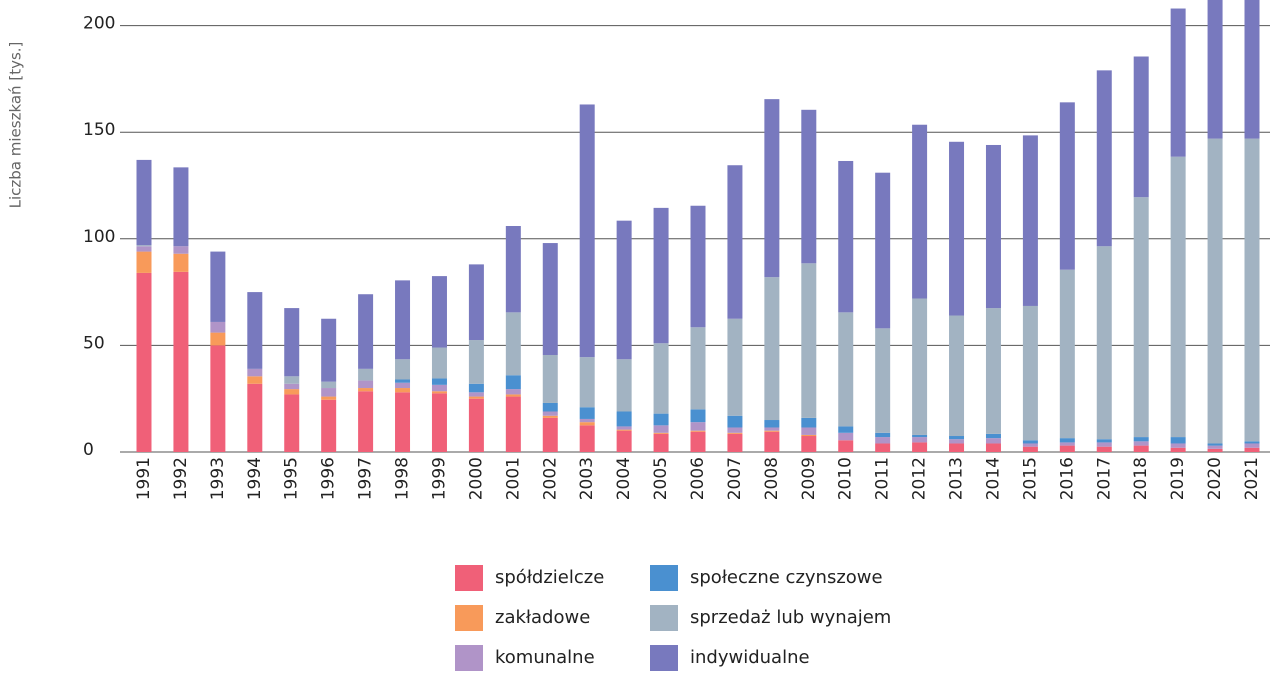  Describe the element at coordinates (255, 478) in the screenshot. I see `x-tick-label: 1994` at that location.